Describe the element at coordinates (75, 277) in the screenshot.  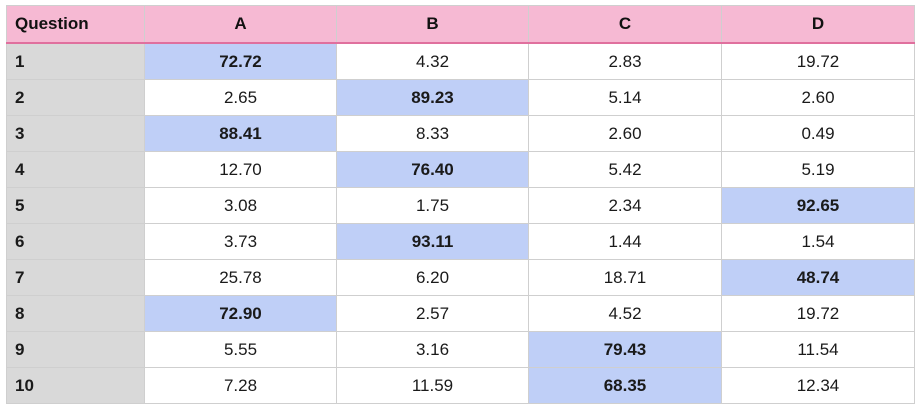
I see `question-number-cell: 7` at that location.